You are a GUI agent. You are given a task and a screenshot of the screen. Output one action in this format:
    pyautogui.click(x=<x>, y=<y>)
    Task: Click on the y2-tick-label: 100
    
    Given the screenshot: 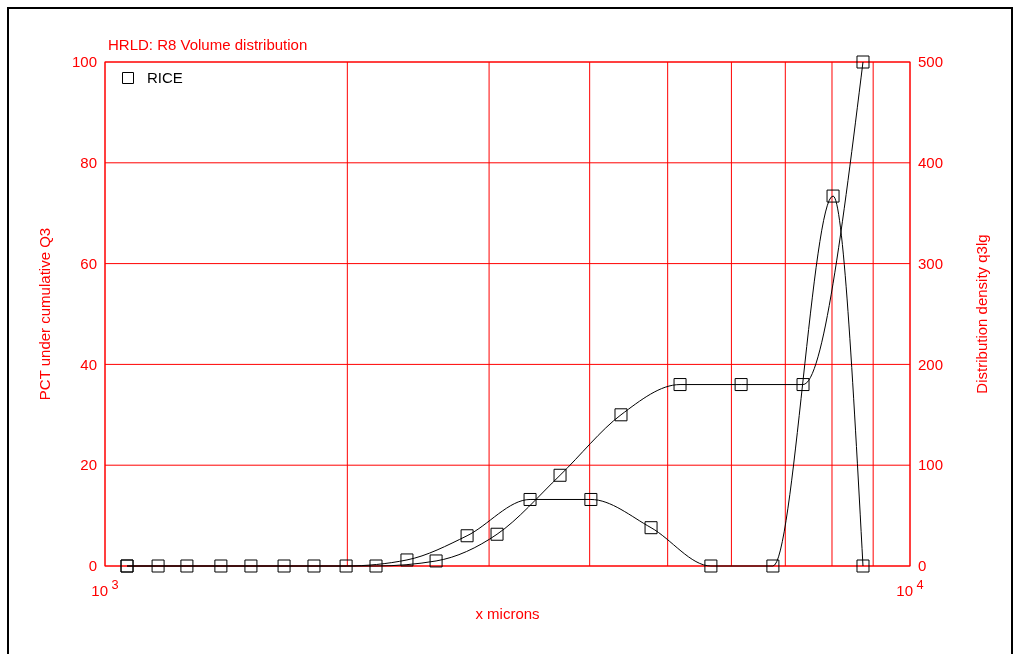 What is the action you would take?
    pyautogui.click(x=931, y=465)
    